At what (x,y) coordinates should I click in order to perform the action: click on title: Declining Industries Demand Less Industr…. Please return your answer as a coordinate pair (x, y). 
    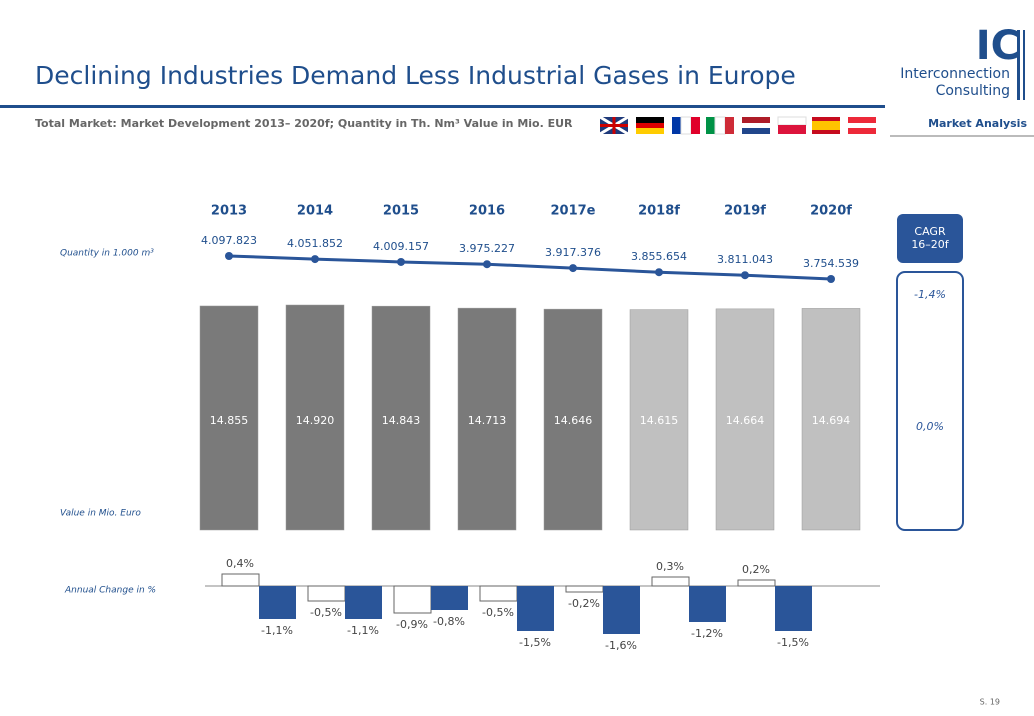
    Looking at the image, I should click on (415, 75).